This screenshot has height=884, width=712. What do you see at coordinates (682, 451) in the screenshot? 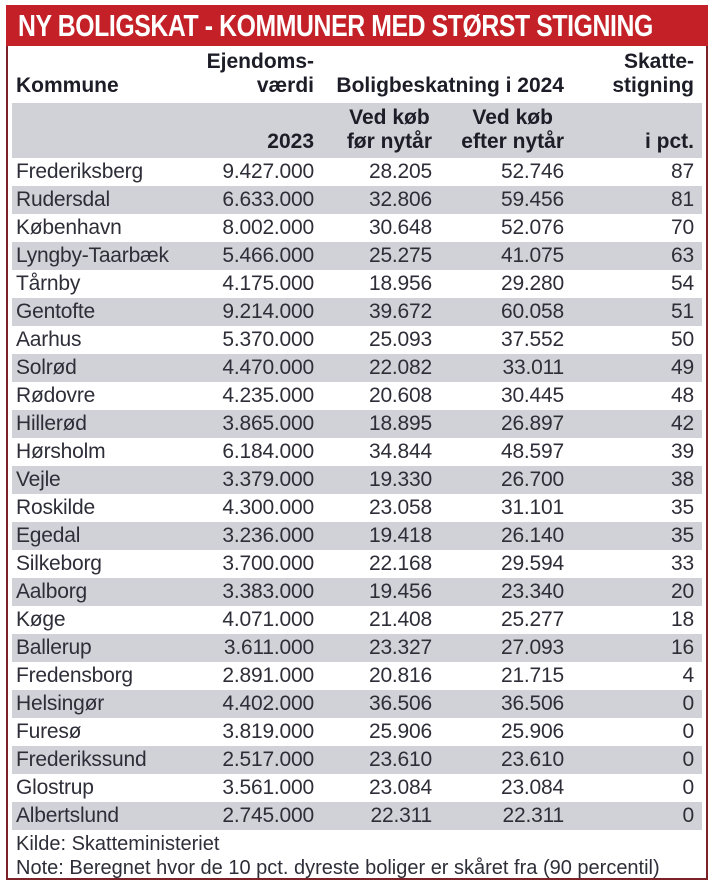
I see `cell-pct: 39` at bounding box center [682, 451].